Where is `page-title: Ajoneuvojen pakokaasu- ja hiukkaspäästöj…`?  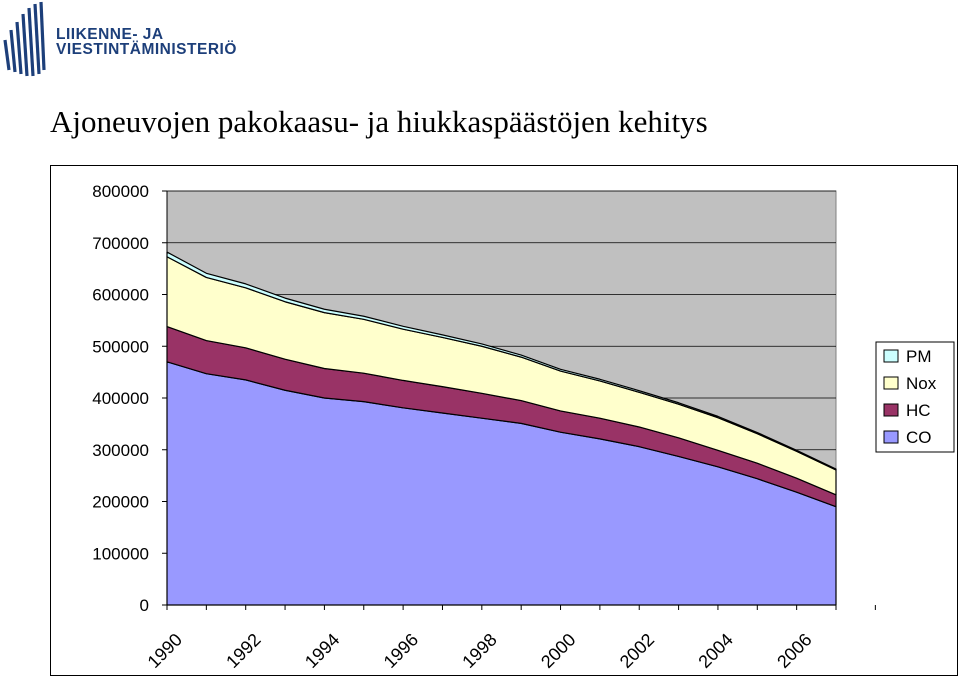
page-title: Ajoneuvojen pakokaasu- ja hiukkaspäästöj… is located at coordinates (379, 121).